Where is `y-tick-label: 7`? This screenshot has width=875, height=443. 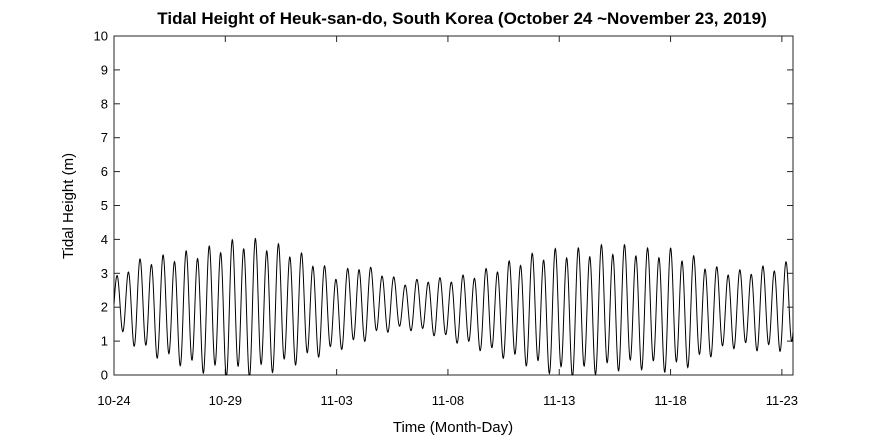
y-tick-label: 7 is located at coordinates (104, 137).